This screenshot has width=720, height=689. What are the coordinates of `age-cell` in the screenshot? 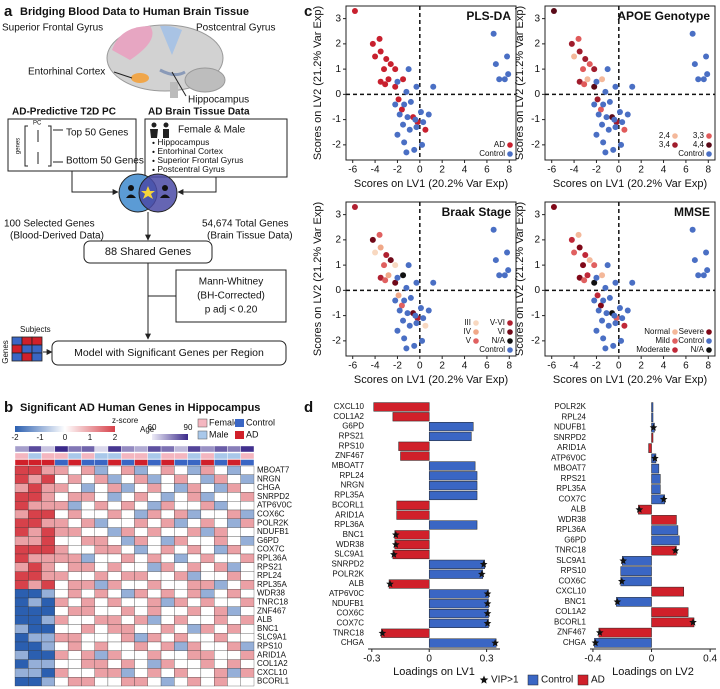 It's located at (167, 449).